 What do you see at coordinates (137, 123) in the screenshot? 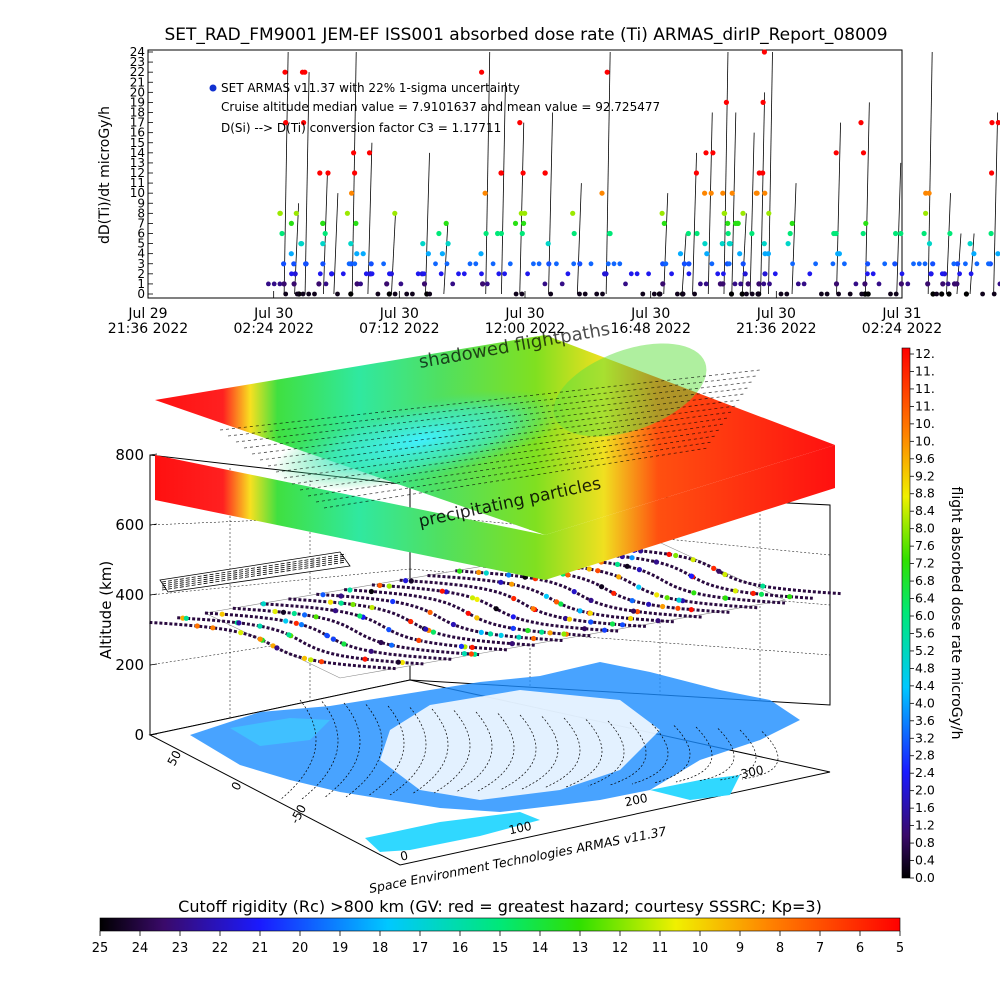
I see `y-tick-label: 17` at bounding box center [137, 123].